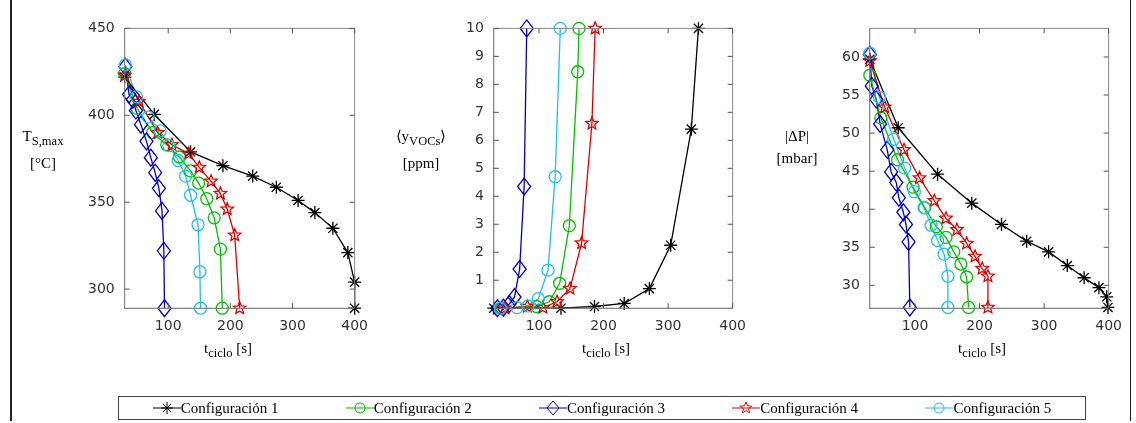 This screenshot has width=1136, height=423. Describe the element at coordinates (421, 150) in the screenshot. I see `y-axis-title: ⟨y$_{VOCs}$⟩ [ppm]` at that location.